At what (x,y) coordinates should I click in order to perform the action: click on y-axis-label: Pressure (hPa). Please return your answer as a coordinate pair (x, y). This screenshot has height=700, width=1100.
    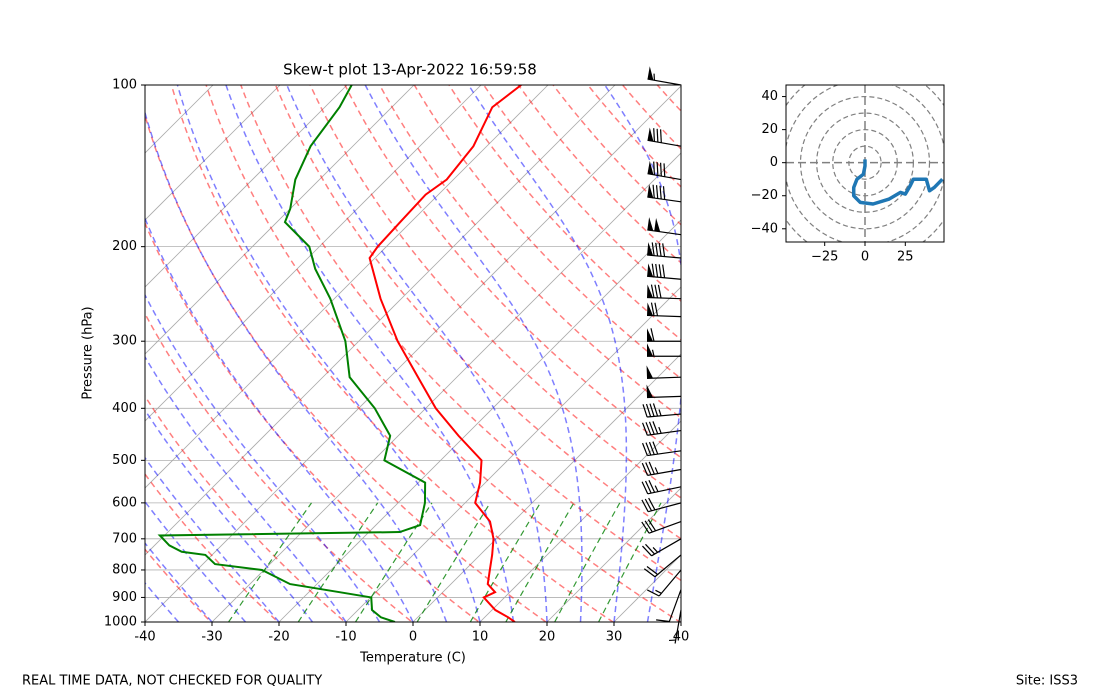
    Looking at the image, I should click on (88, 352).